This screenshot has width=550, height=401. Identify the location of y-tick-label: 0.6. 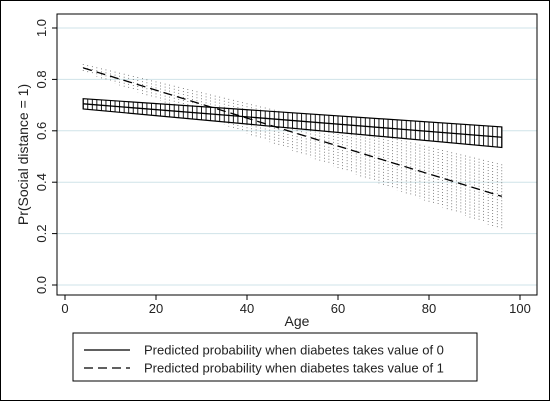
(41, 131).